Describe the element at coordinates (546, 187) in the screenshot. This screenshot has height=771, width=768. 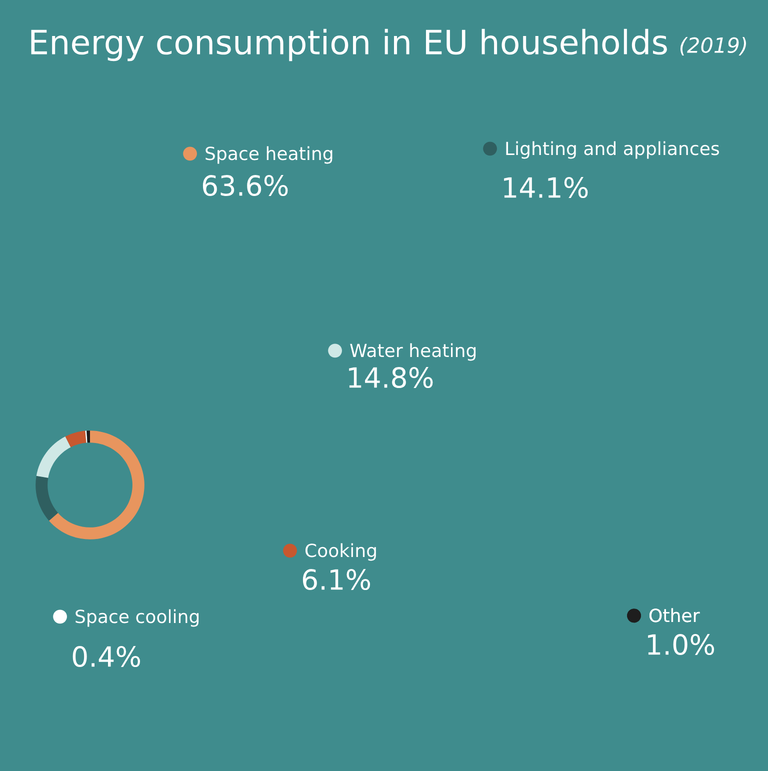
I see `data-label: 14.1%` at that location.